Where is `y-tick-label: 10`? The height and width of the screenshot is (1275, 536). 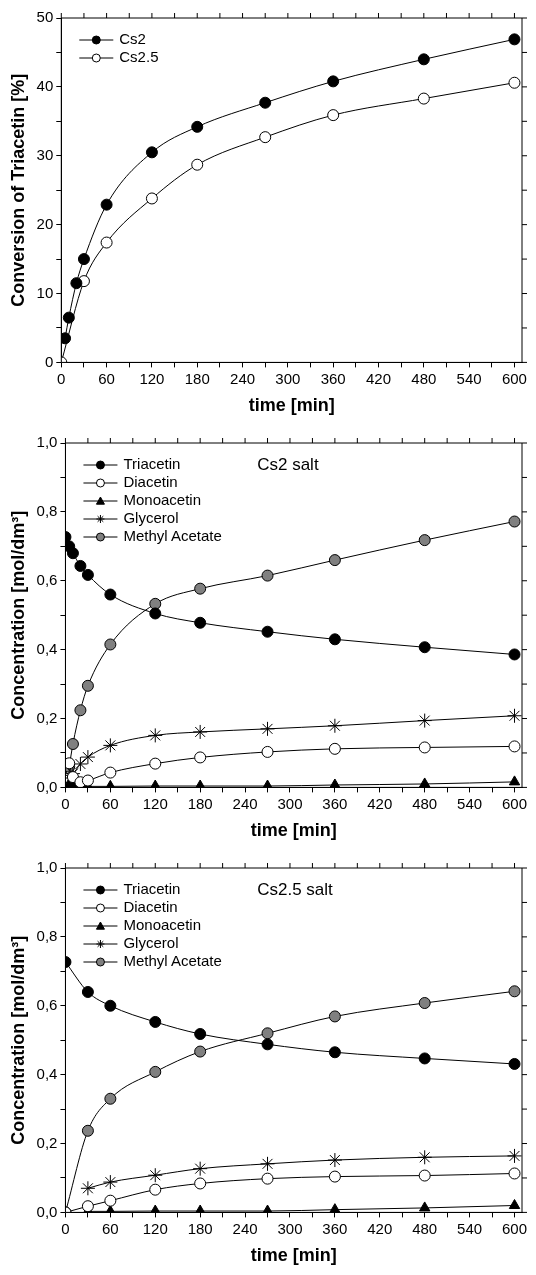 y-tick-label: 10 is located at coordinates (45, 292).